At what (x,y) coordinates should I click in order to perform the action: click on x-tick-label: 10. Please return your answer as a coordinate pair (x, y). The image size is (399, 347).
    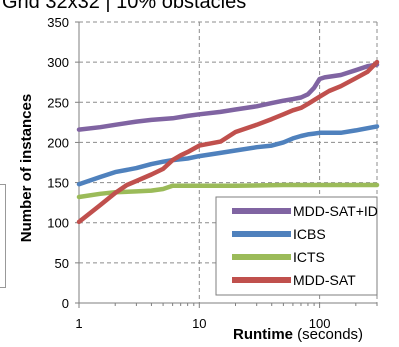
    Looking at the image, I should click on (199, 323).